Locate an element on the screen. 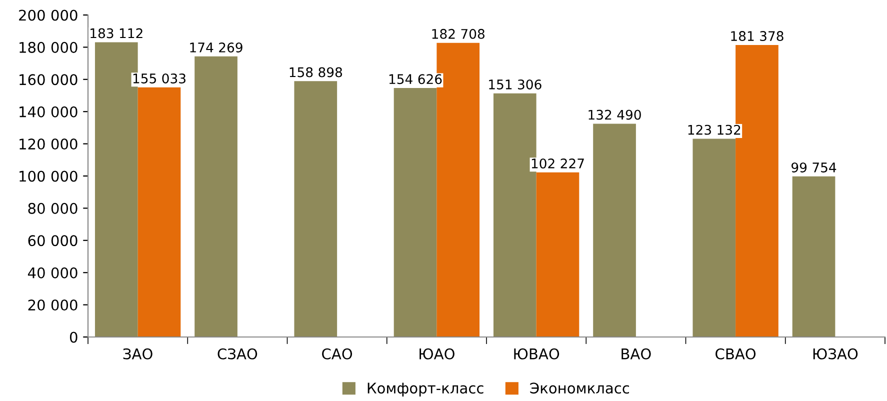 Image resolution: width=887 pixels, height=401 pixels. y-tick-label: 160 000 is located at coordinates (49, 80).